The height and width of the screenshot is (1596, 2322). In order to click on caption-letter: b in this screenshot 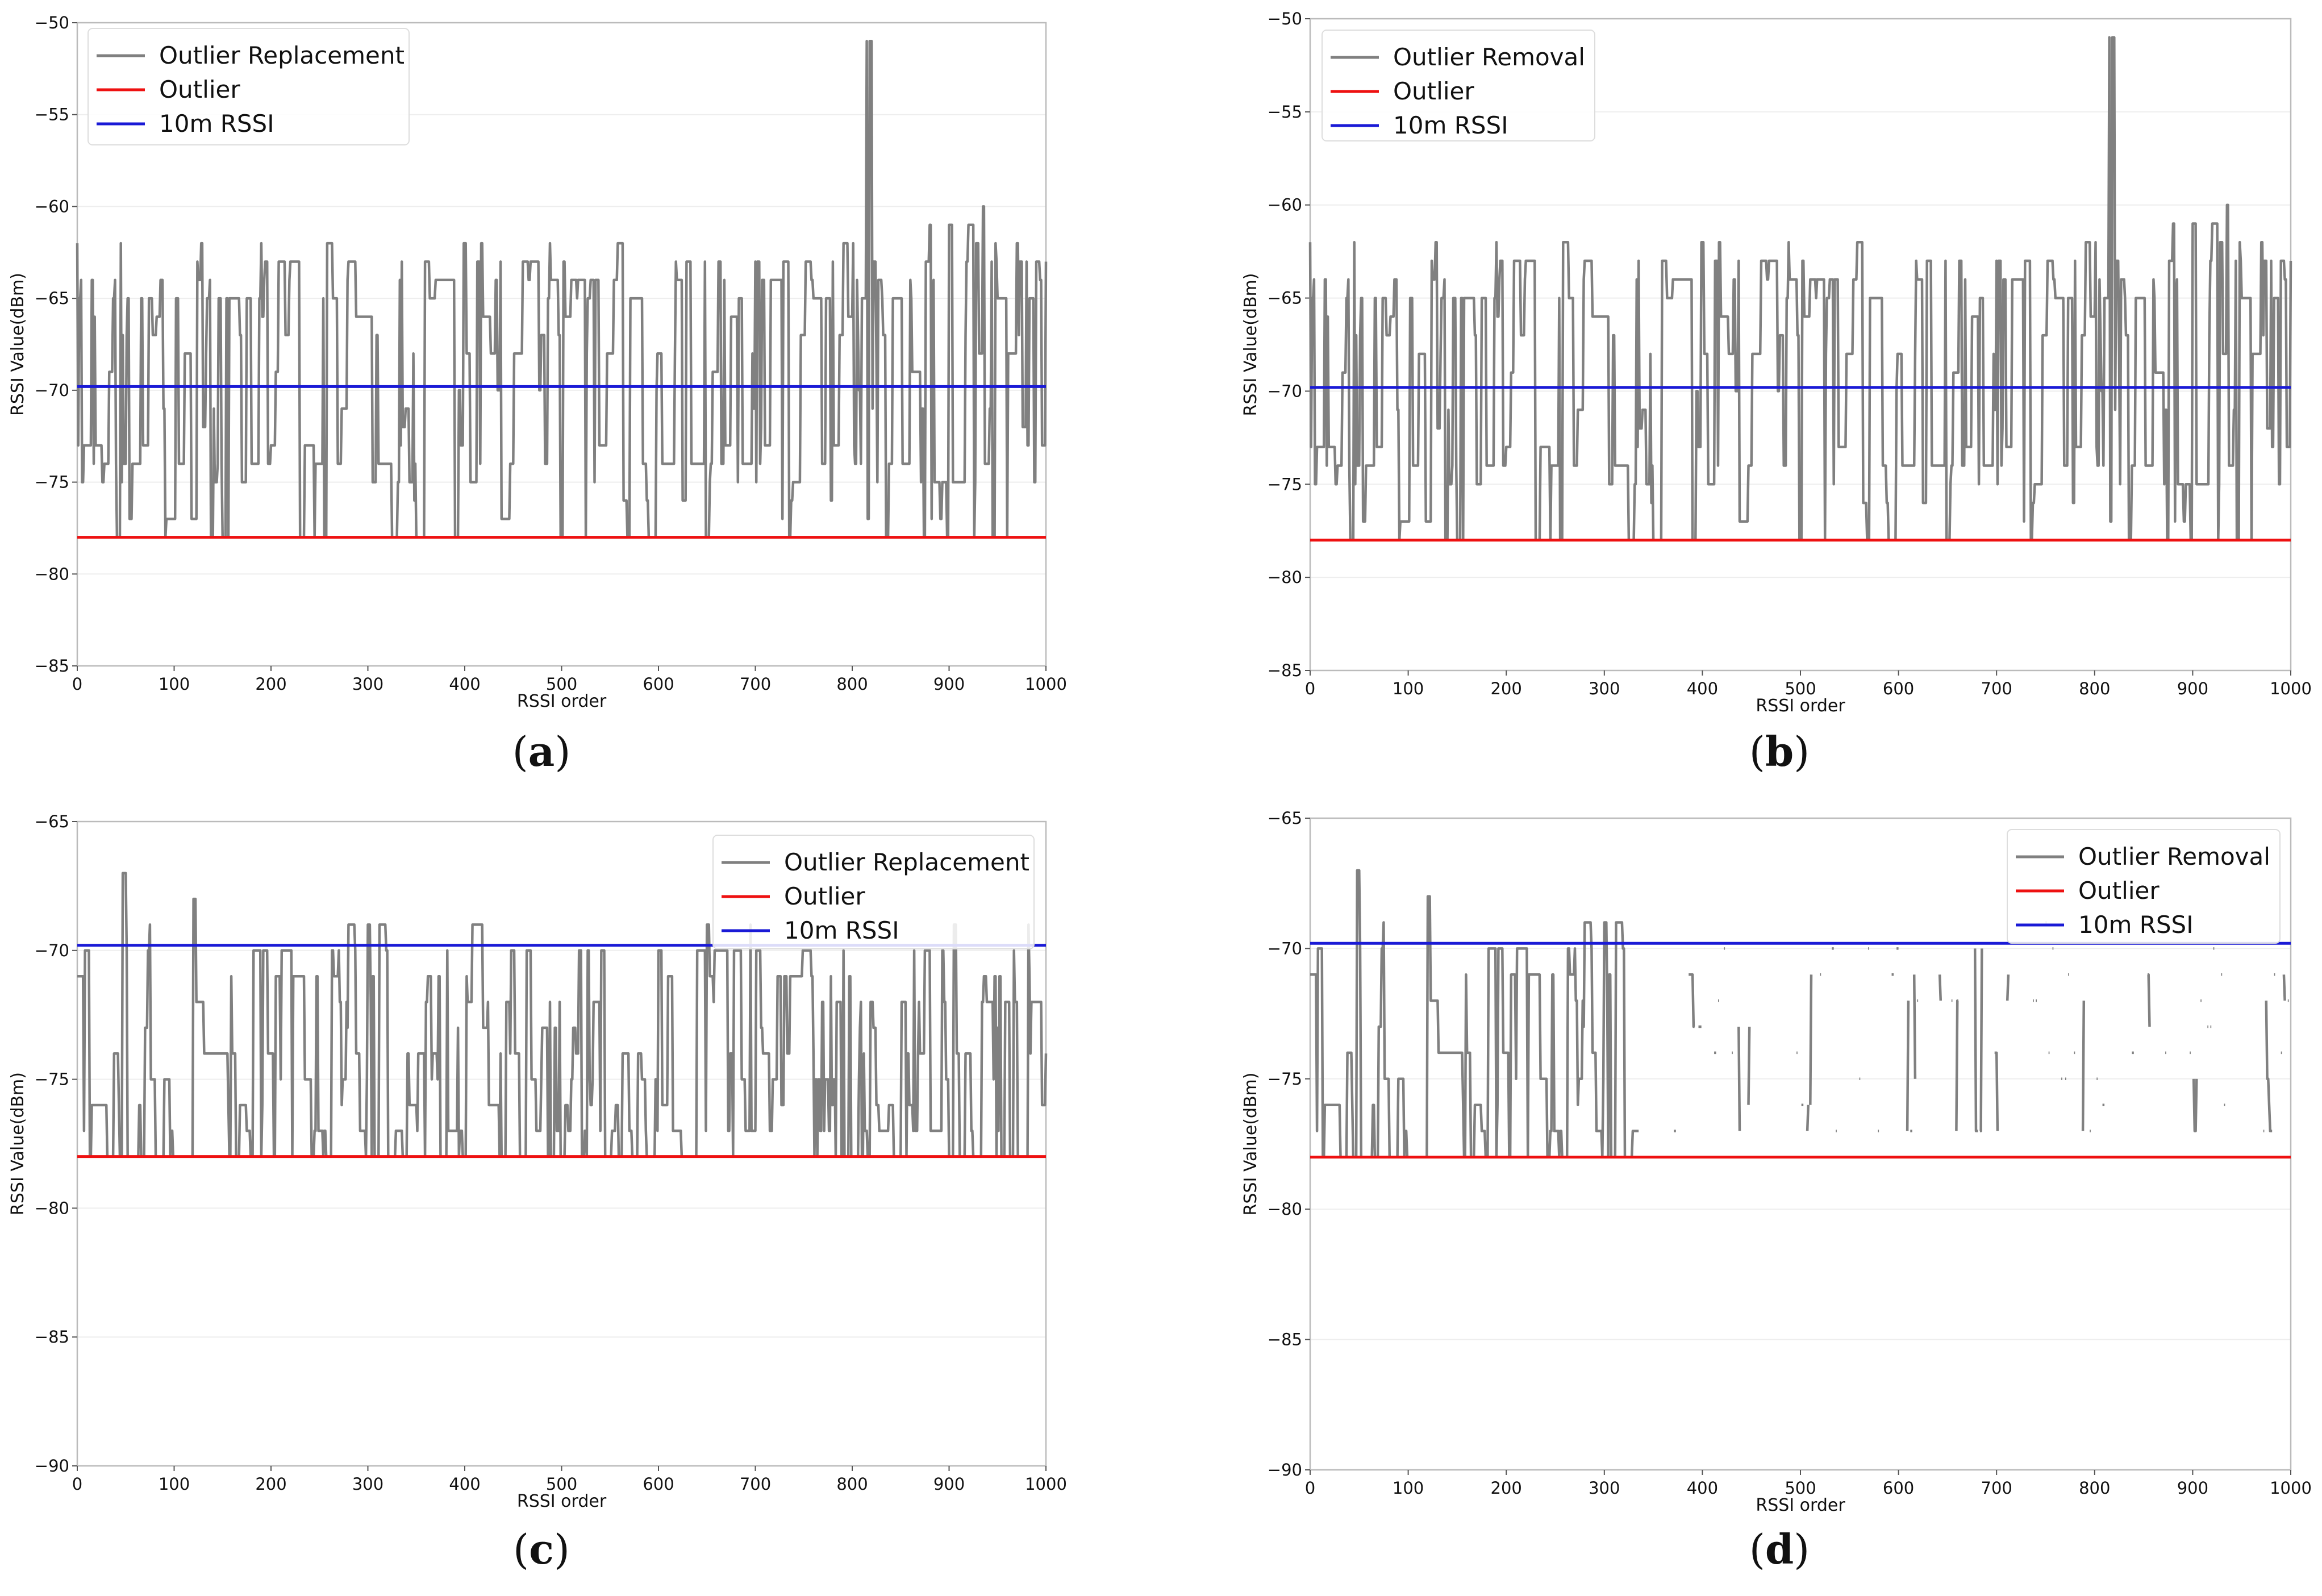, I will do `click(1780, 751)`.